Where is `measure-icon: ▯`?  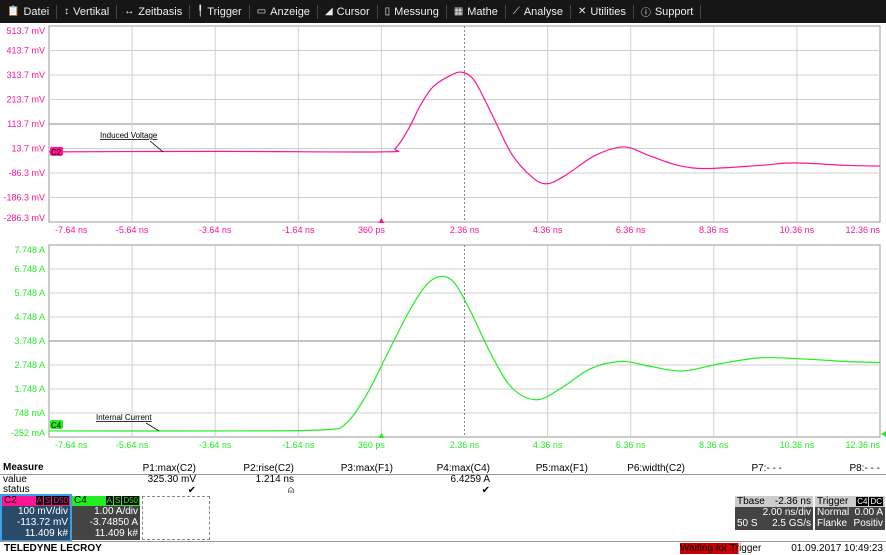 measure-icon: ▯ is located at coordinates (387, 11).